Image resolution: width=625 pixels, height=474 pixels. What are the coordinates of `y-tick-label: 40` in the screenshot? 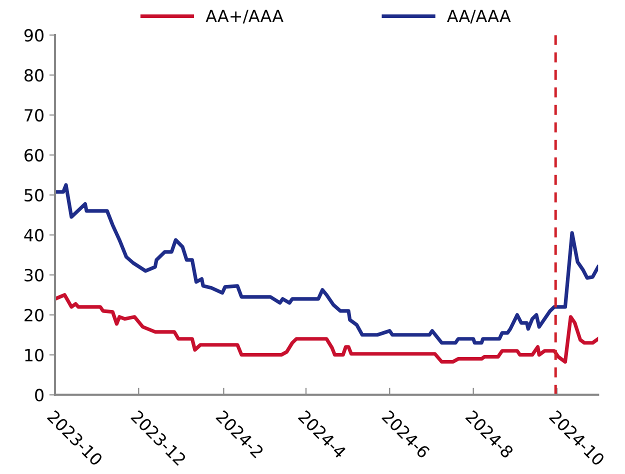 It's located at (34, 235).